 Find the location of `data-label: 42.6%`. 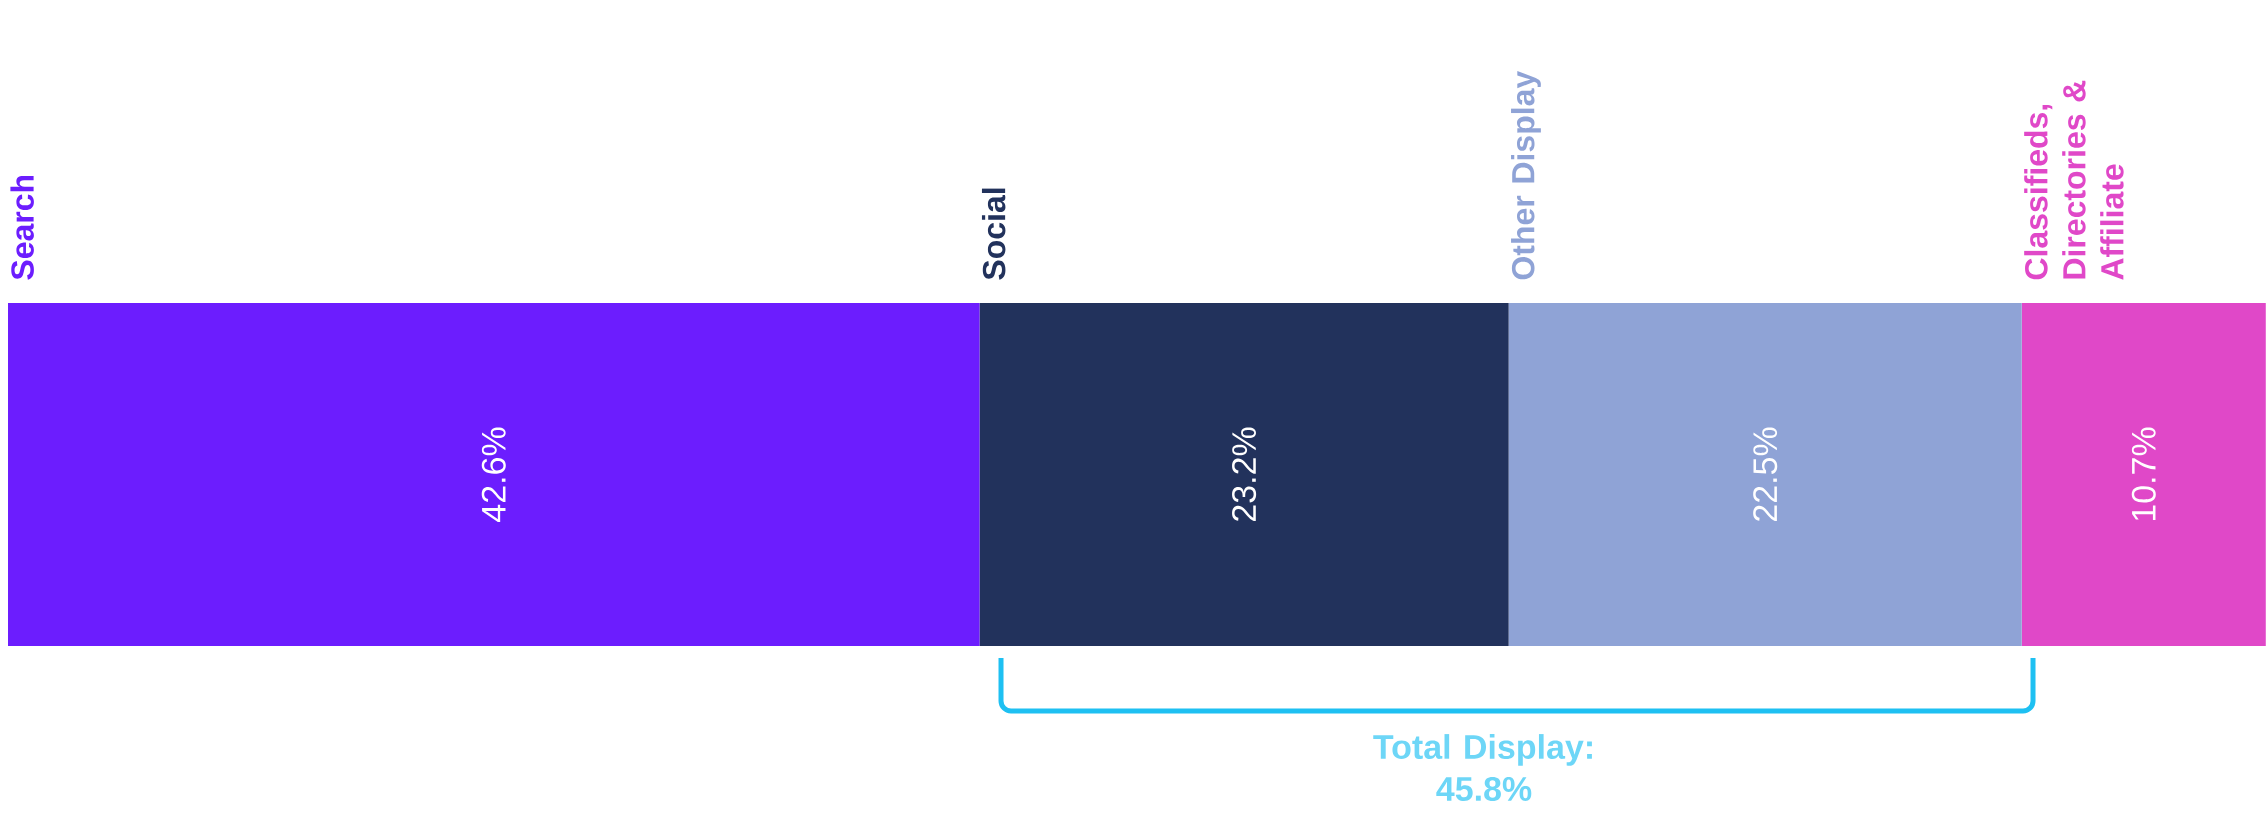

data-label: 42.6% is located at coordinates (493, 474).